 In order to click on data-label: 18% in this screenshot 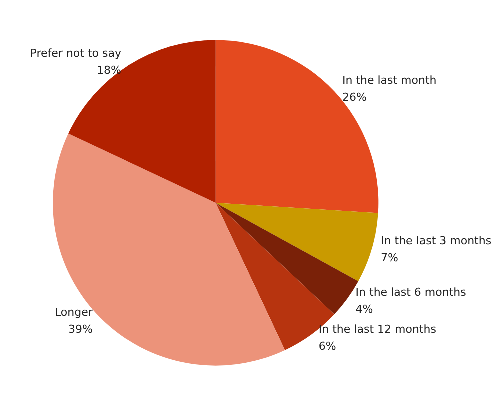, I will do `click(109, 71)`.